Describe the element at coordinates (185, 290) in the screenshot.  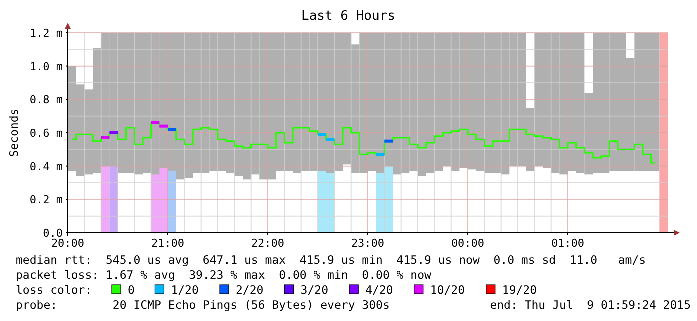
I see `legend-label: 1/20` at that location.